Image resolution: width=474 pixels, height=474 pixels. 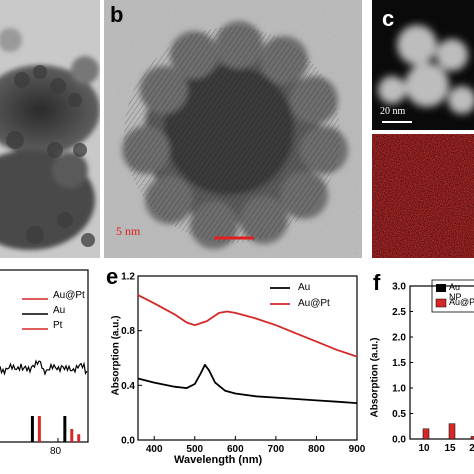 I want to click on y-tick-label-e: 0.4, so click(x=128, y=386).